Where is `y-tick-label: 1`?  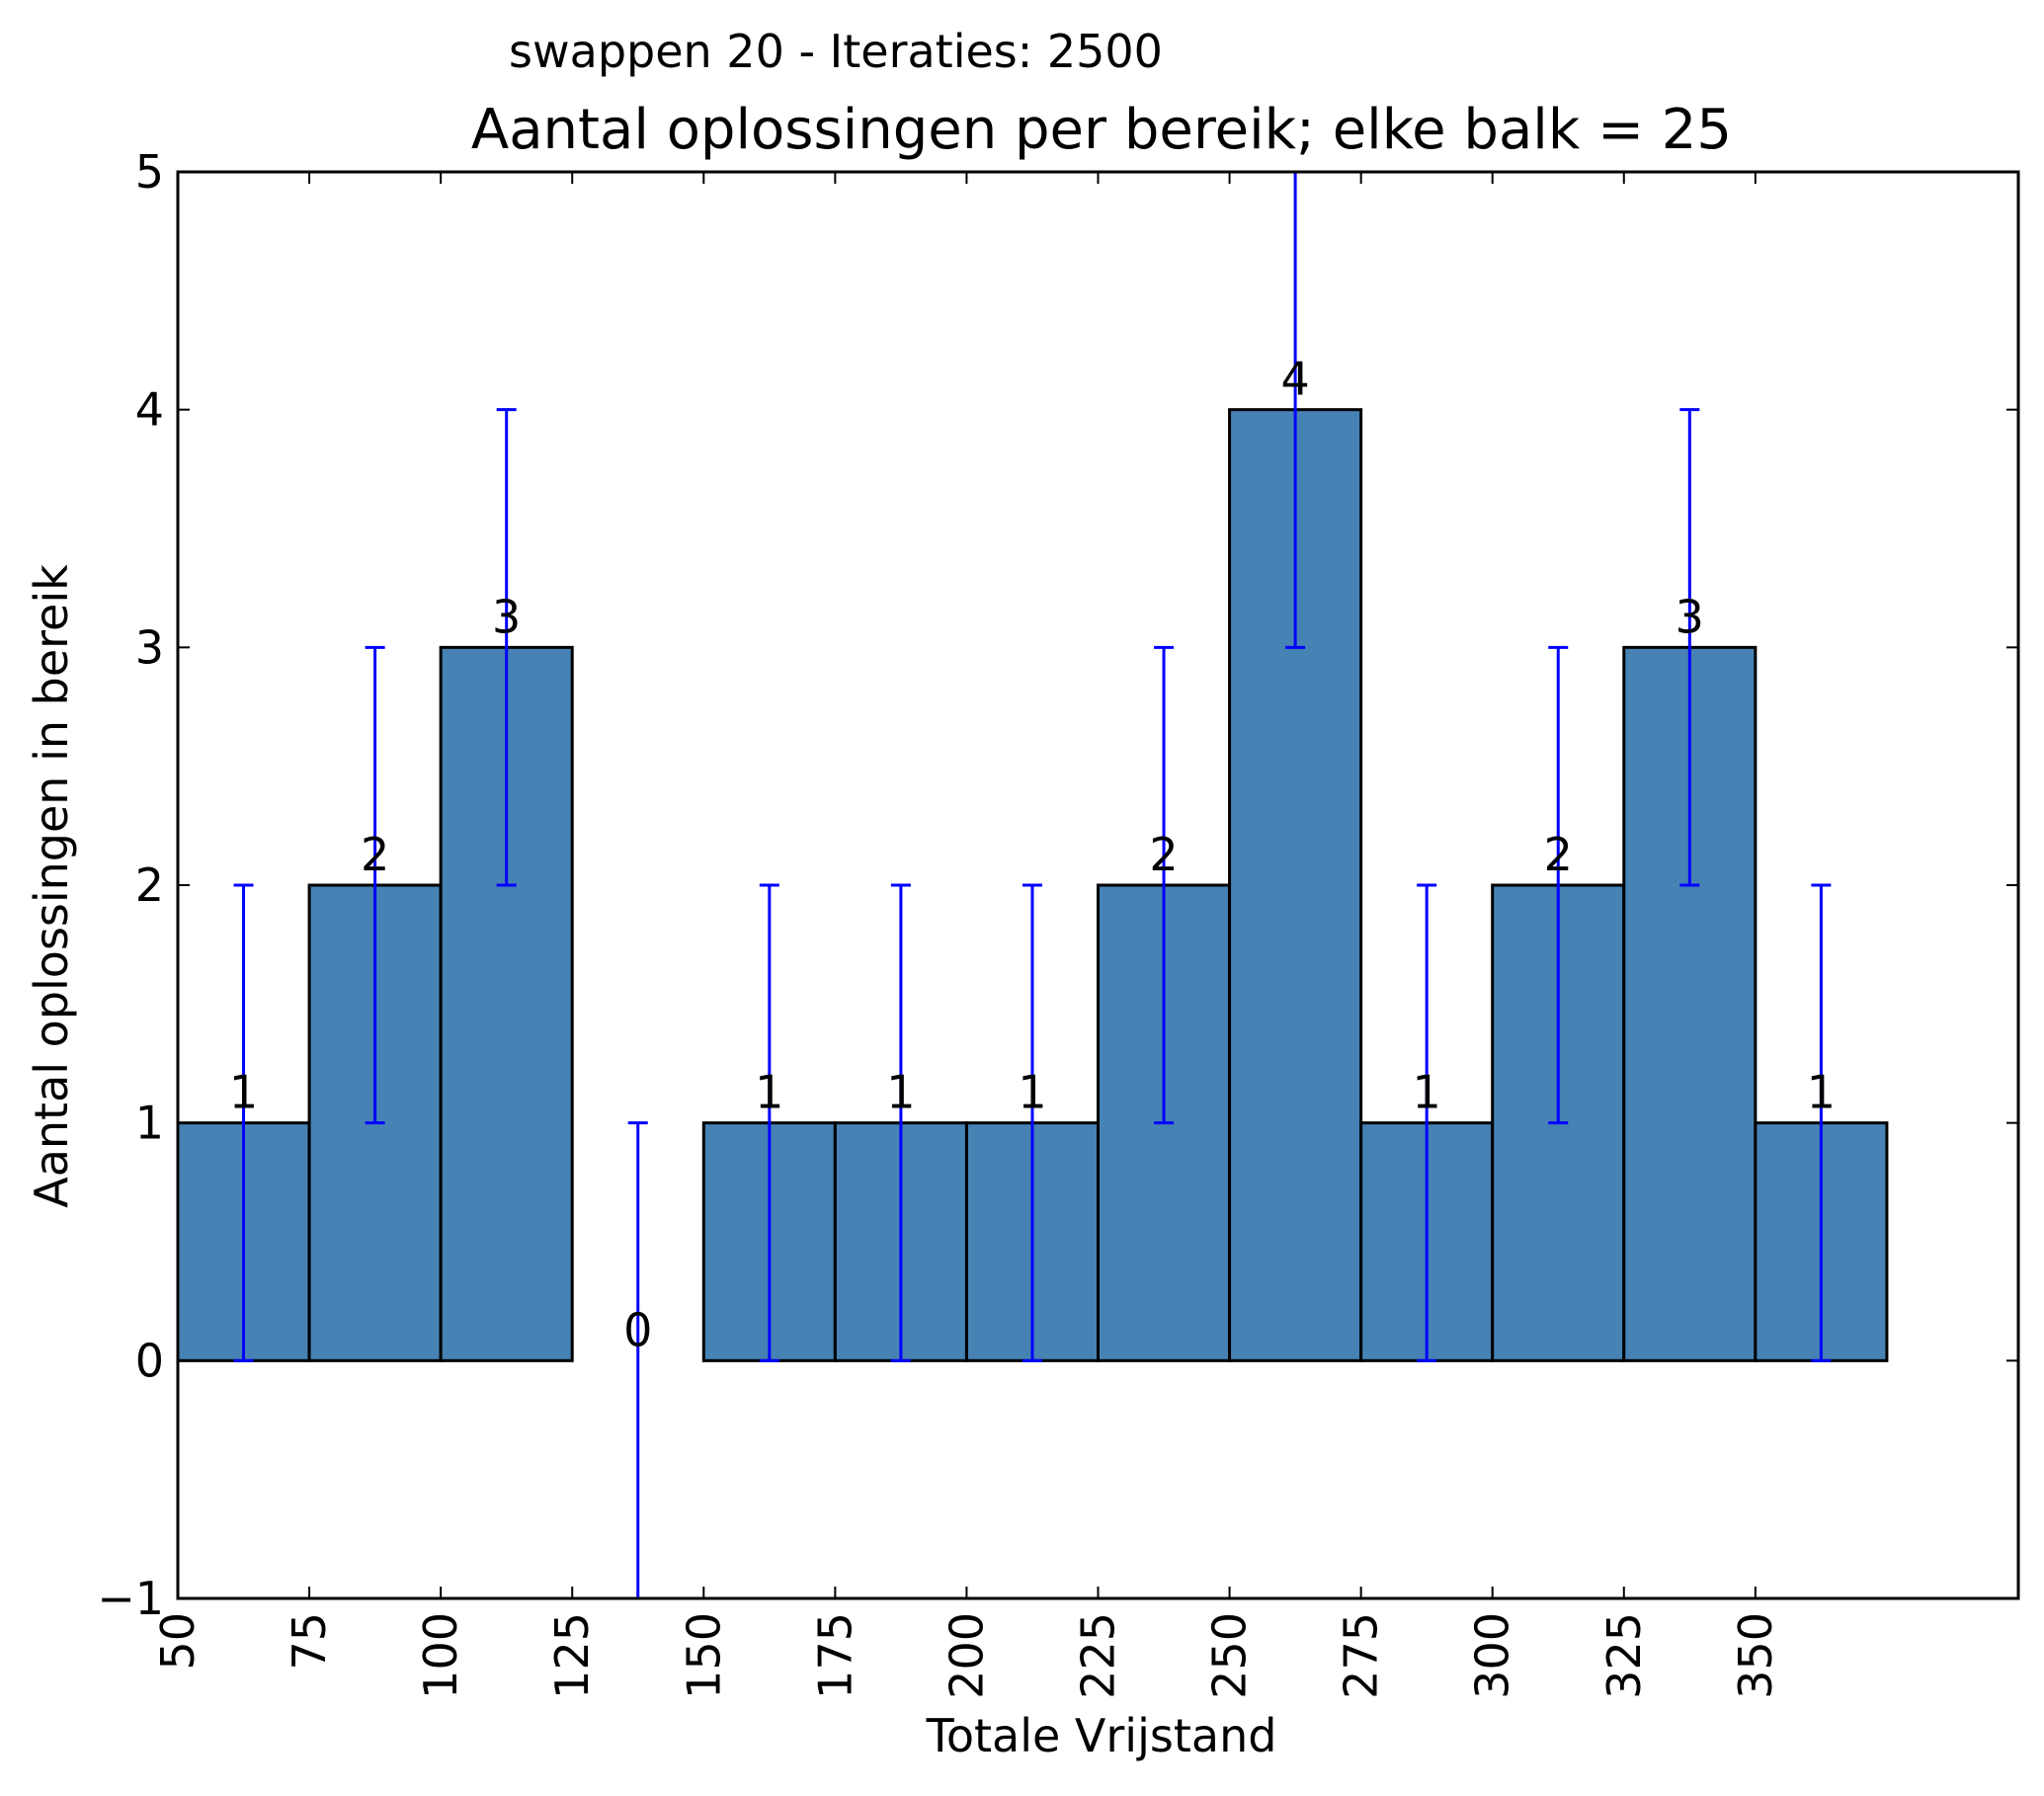
y-tick-label: 1 is located at coordinates (150, 1123).